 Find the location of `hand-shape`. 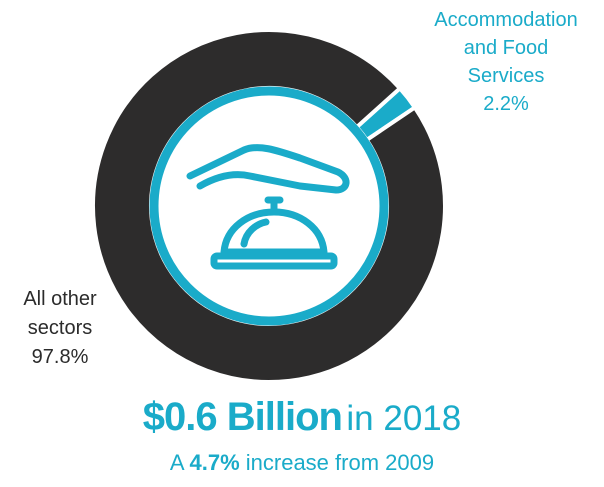

hand-shape is located at coordinates (268, 169).